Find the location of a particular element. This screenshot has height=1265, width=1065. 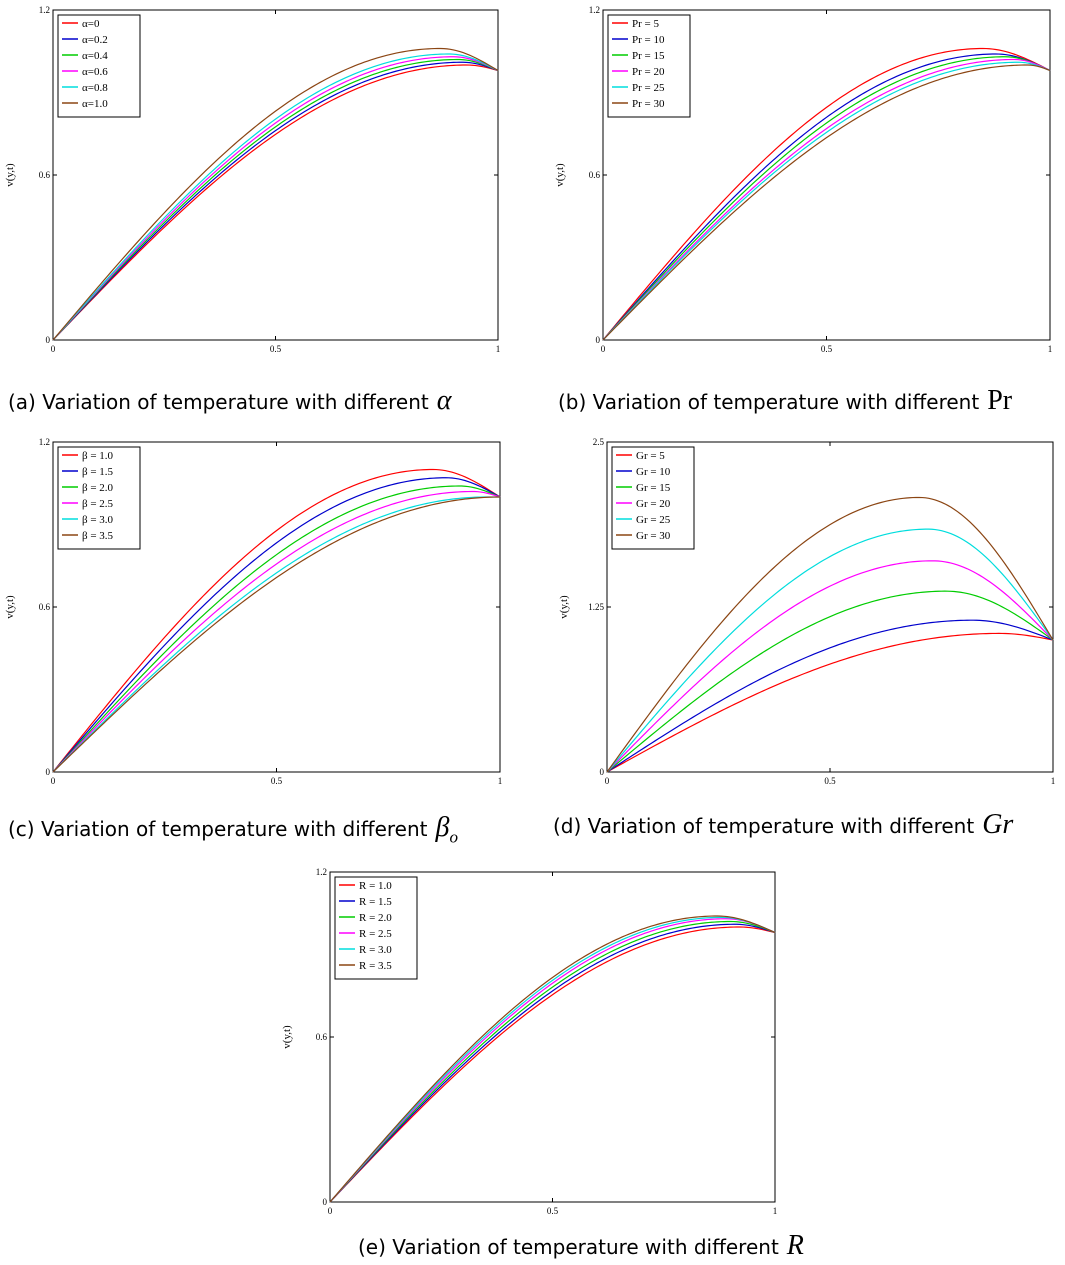

caption-c-symbol-main: β is located at coordinates (442, 827).